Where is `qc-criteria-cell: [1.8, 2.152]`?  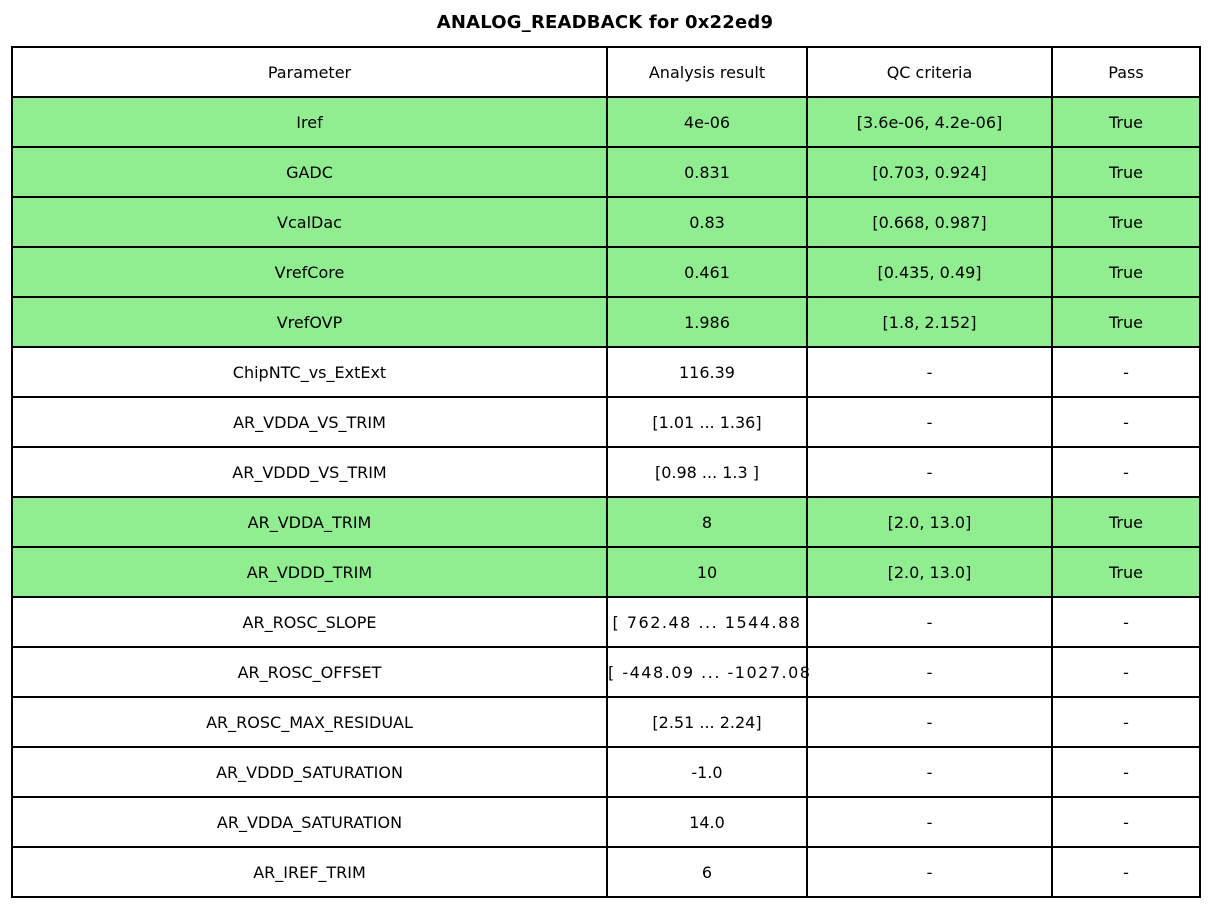
qc-criteria-cell: [1.8, 2.152] is located at coordinates (929, 322).